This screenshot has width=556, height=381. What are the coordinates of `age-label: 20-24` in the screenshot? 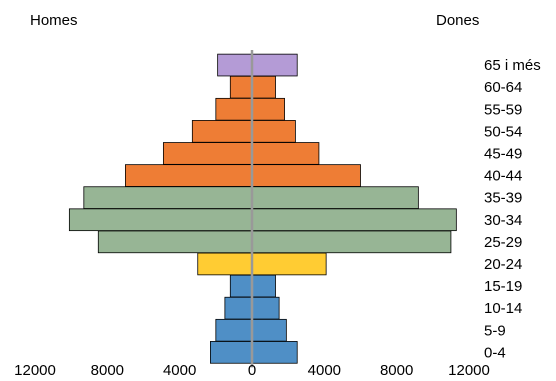 It's located at (503, 264).